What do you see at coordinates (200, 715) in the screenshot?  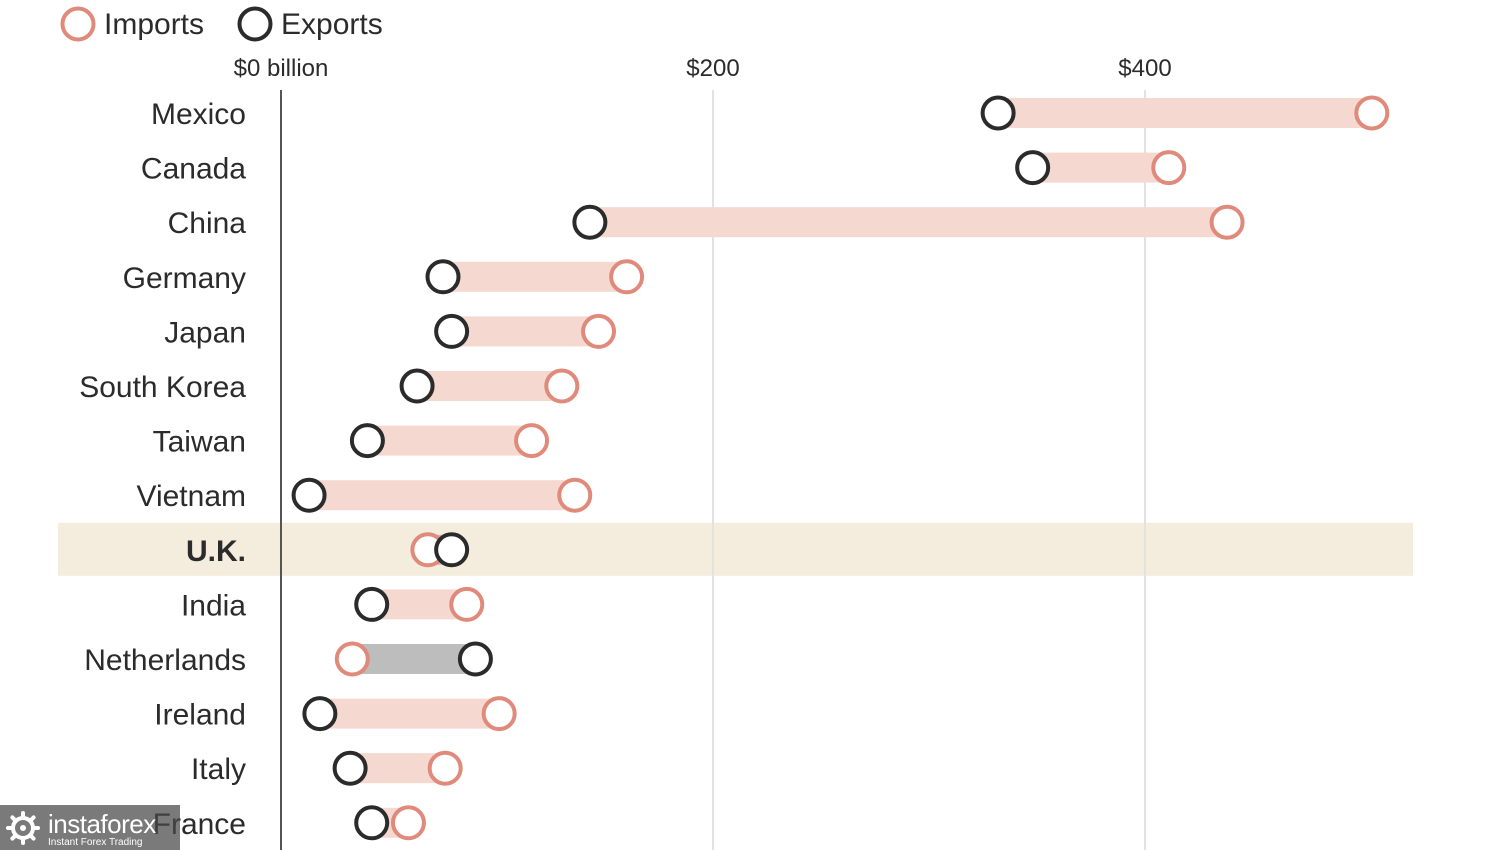 I see `category-label-ireland: Ireland` at bounding box center [200, 715].